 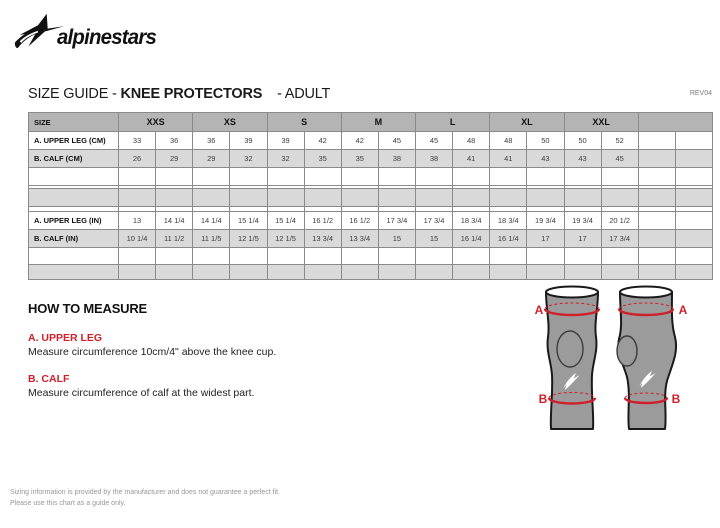 What do you see at coordinates (646, 357) in the screenshot?
I see `knee-sleeve-side-view` at bounding box center [646, 357].